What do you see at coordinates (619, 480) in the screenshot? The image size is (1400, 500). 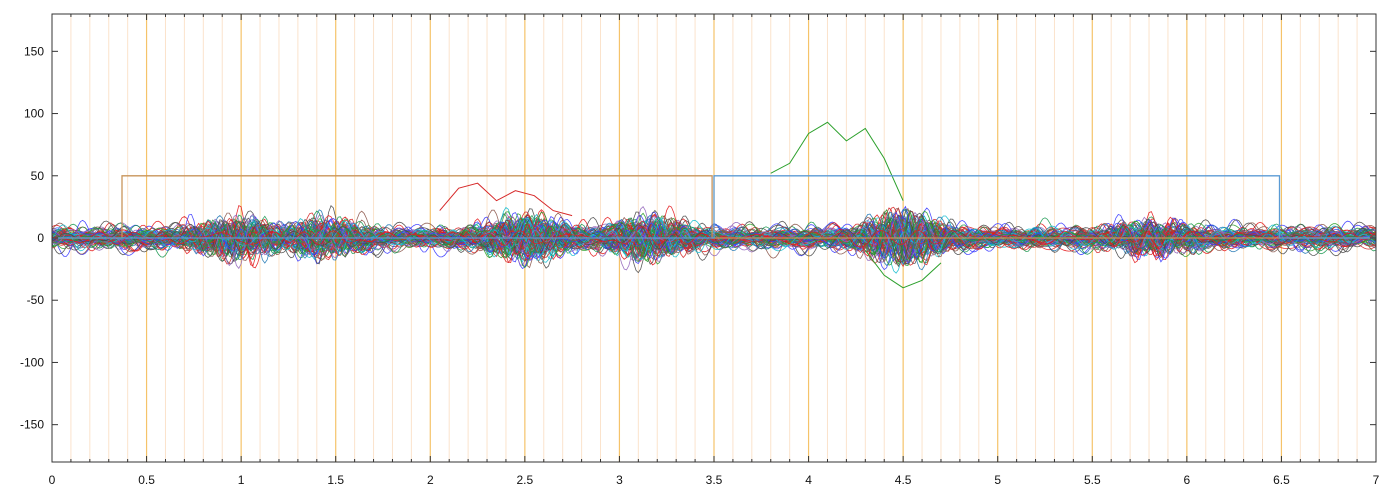 I see `x-tick-label: 3` at bounding box center [619, 480].